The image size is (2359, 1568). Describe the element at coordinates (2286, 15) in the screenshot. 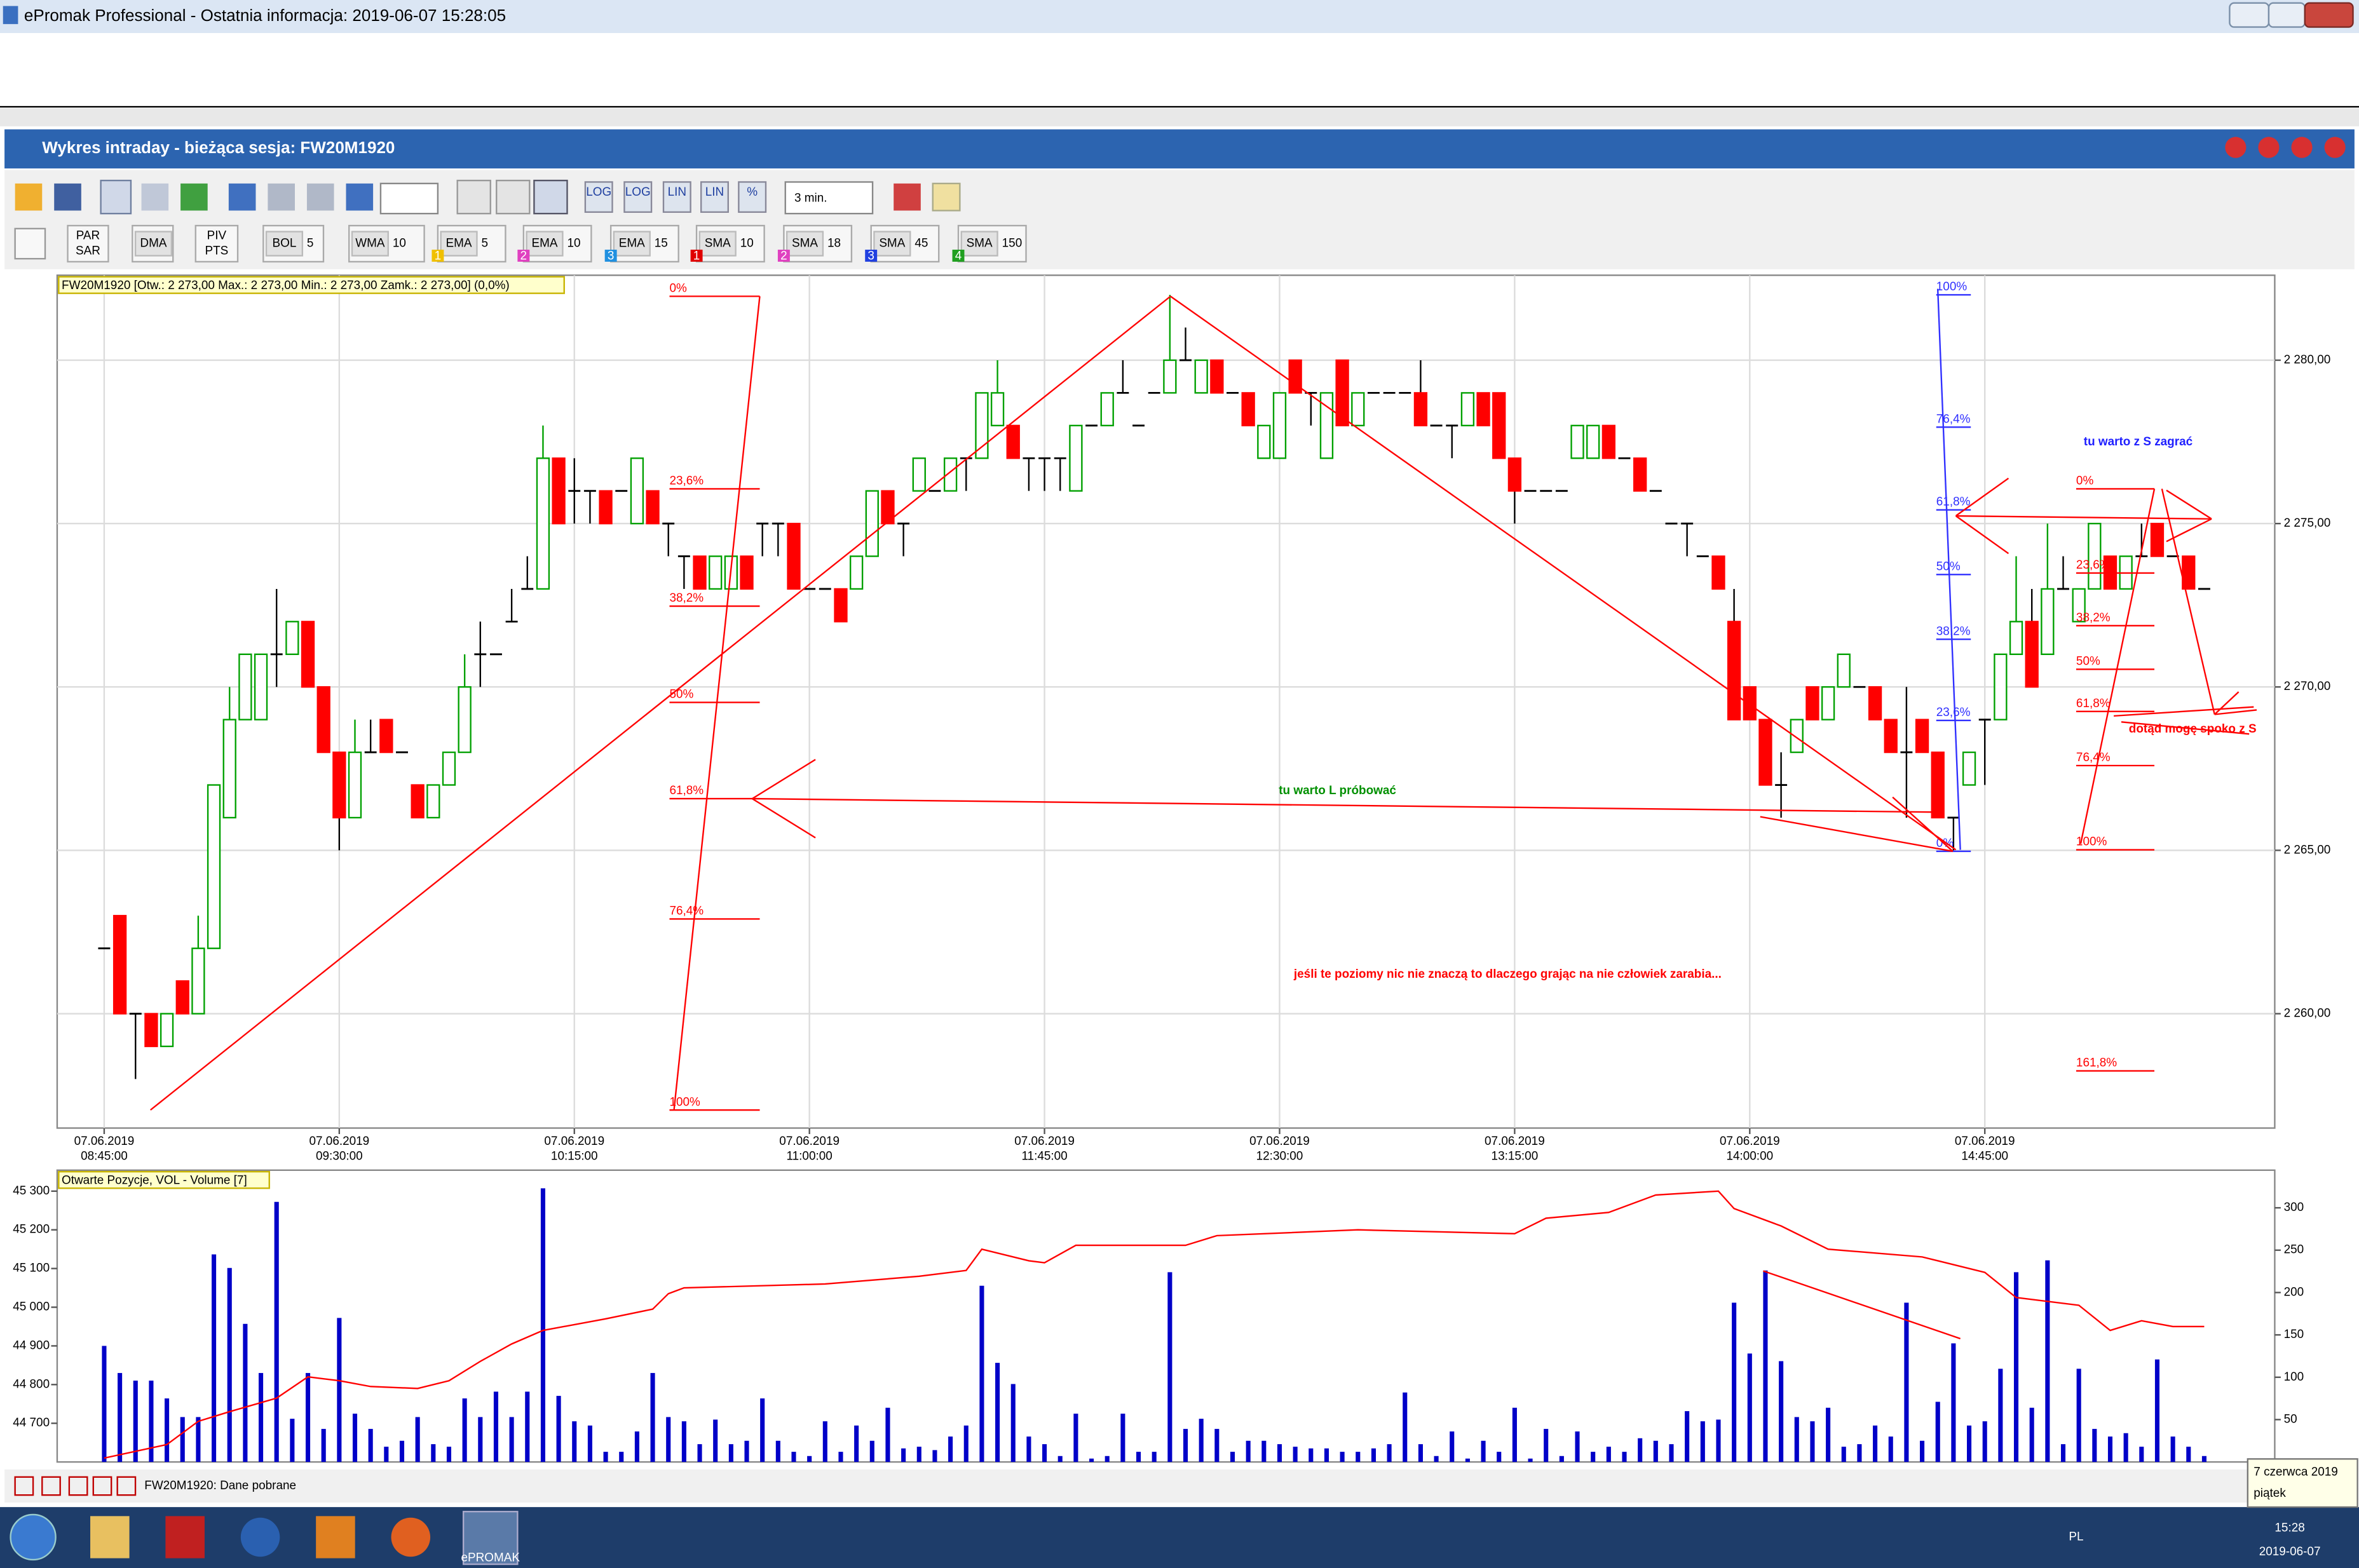

I see `maximize-button` at that location.